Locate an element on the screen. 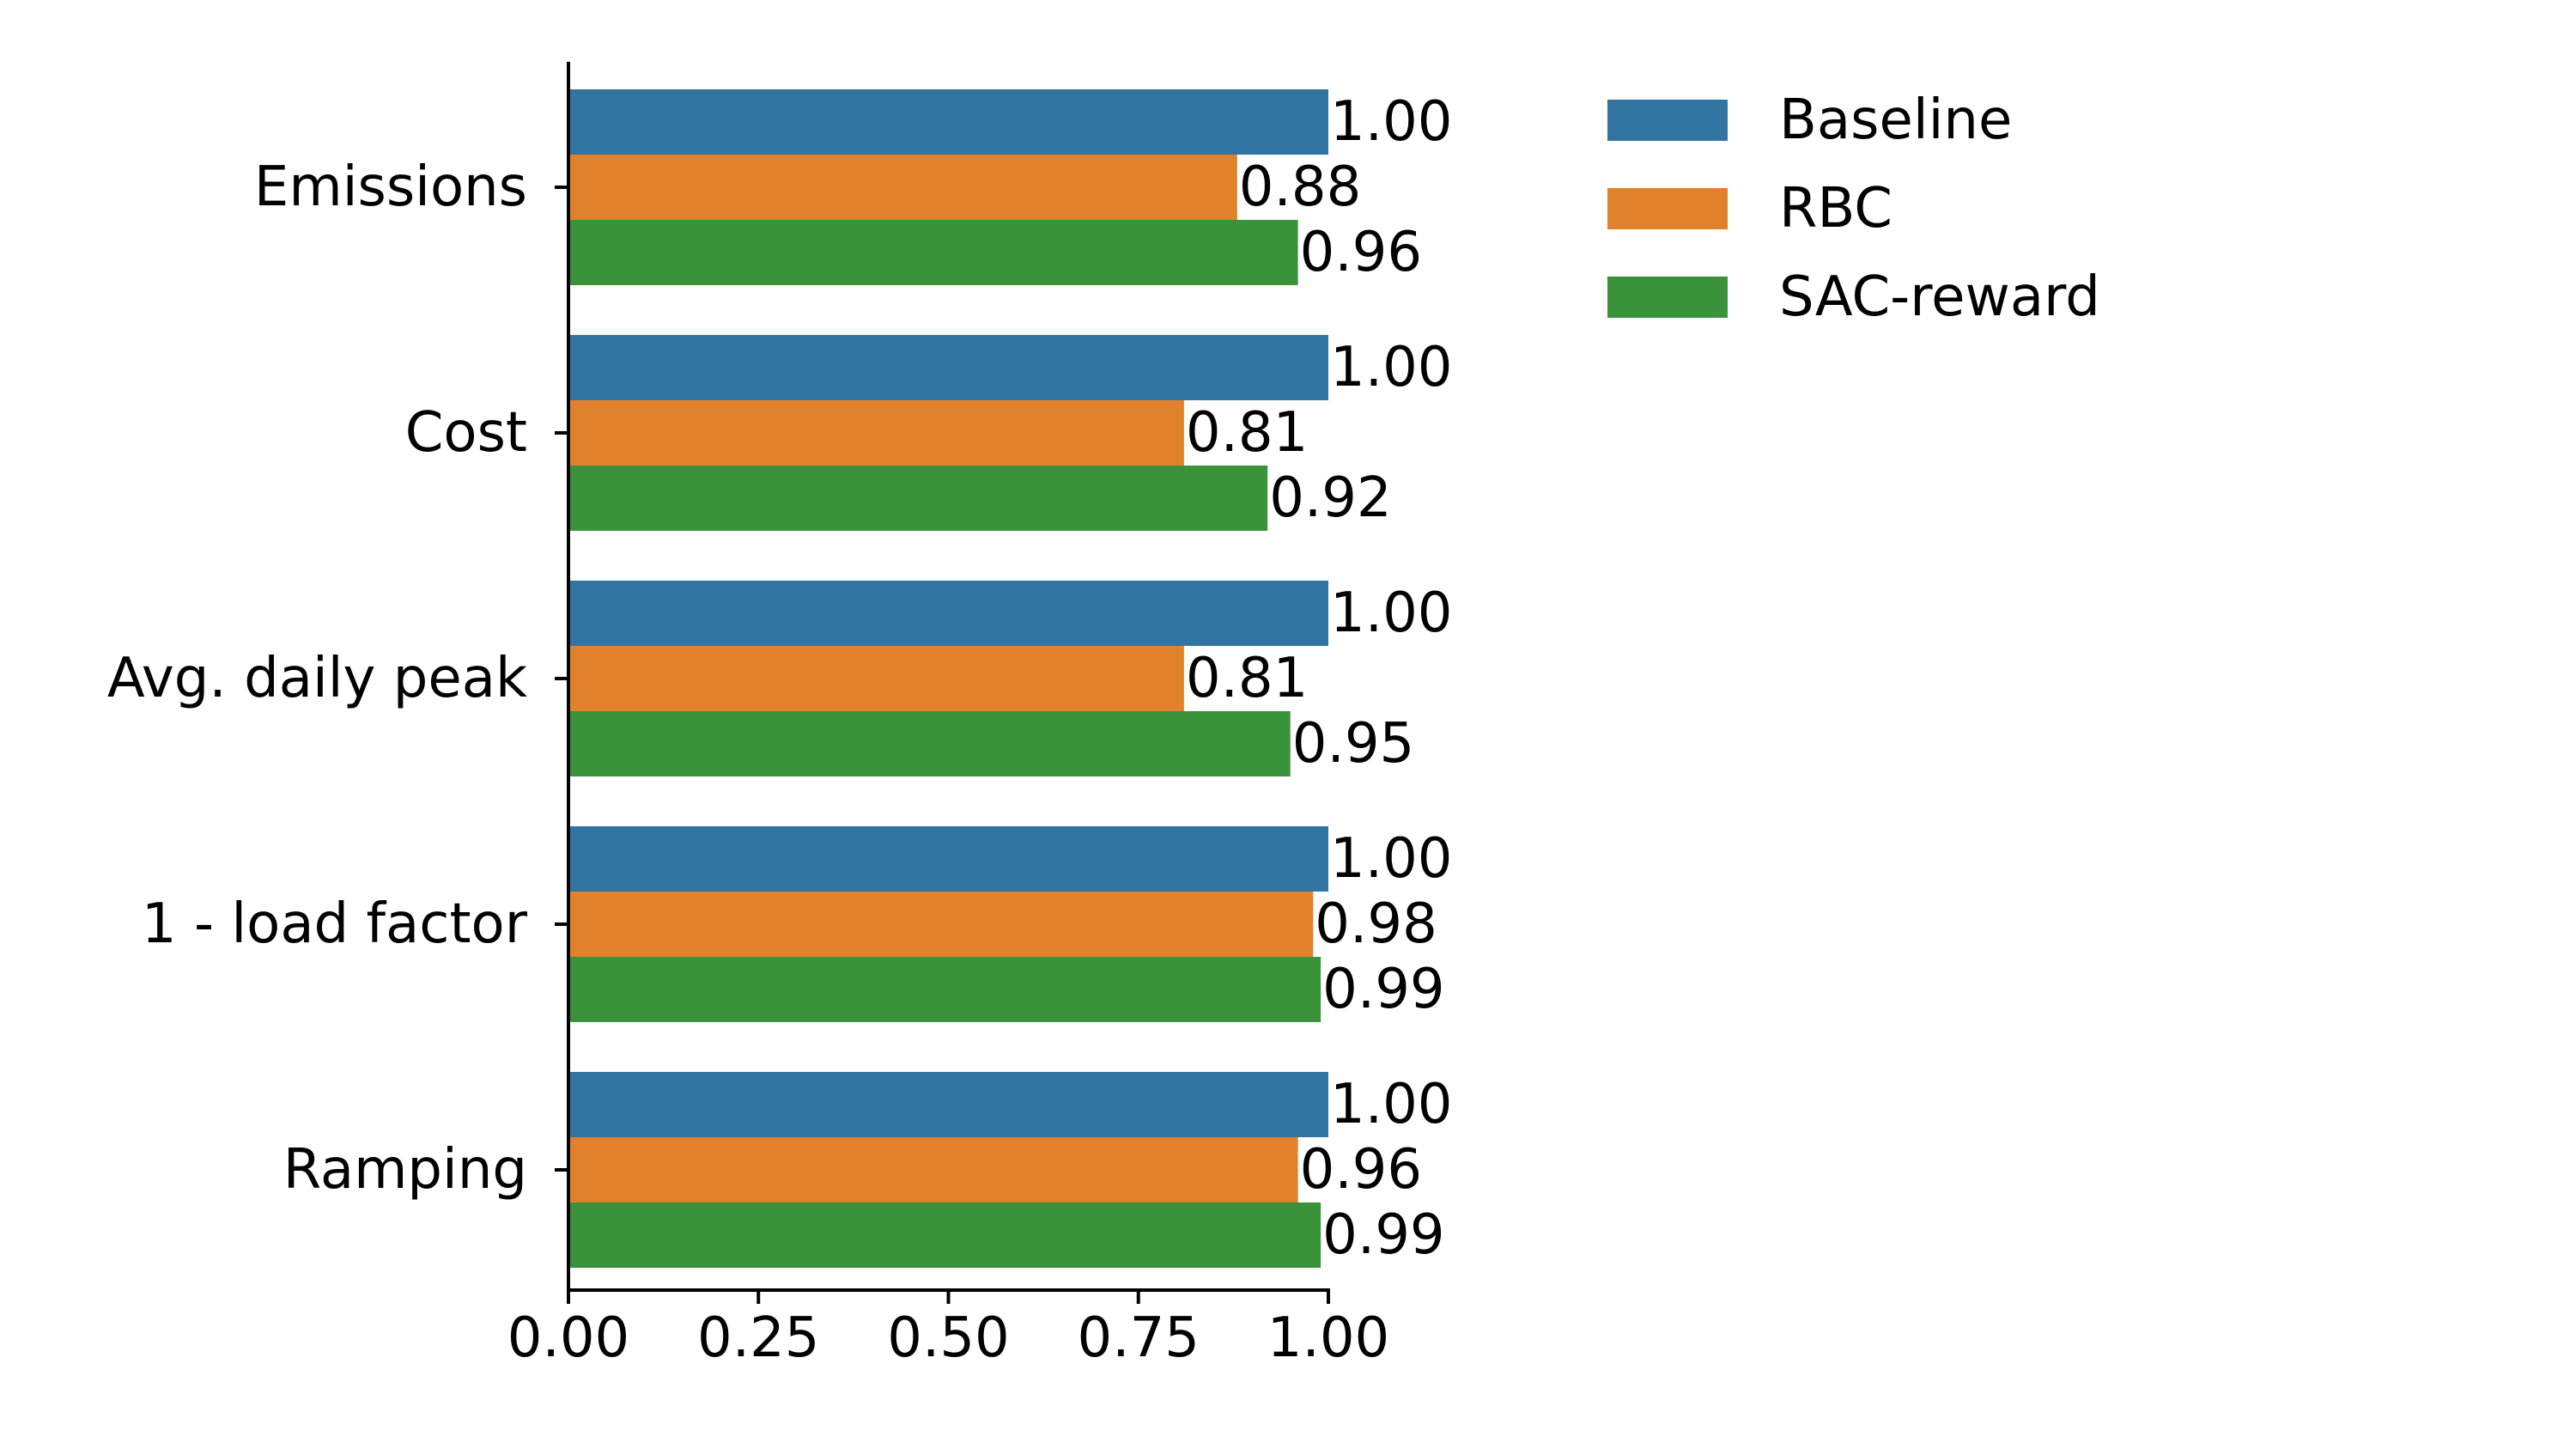 This screenshot has width=2576, height=1449. legend-label: SAC-reward is located at coordinates (1939, 297).